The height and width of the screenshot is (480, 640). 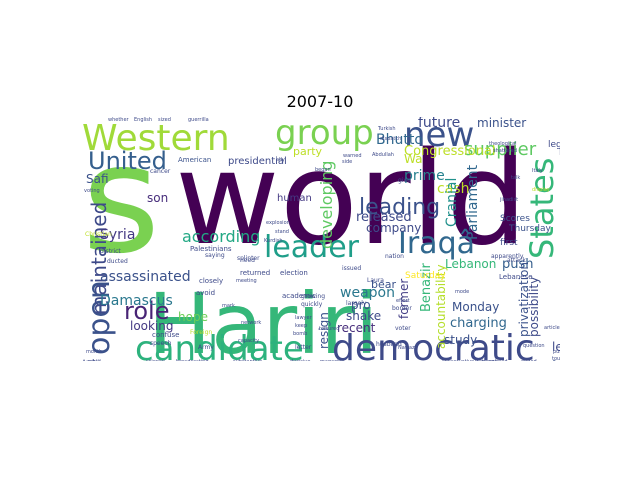 I want to click on cloud-word: accountability, so click(x=441, y=306).